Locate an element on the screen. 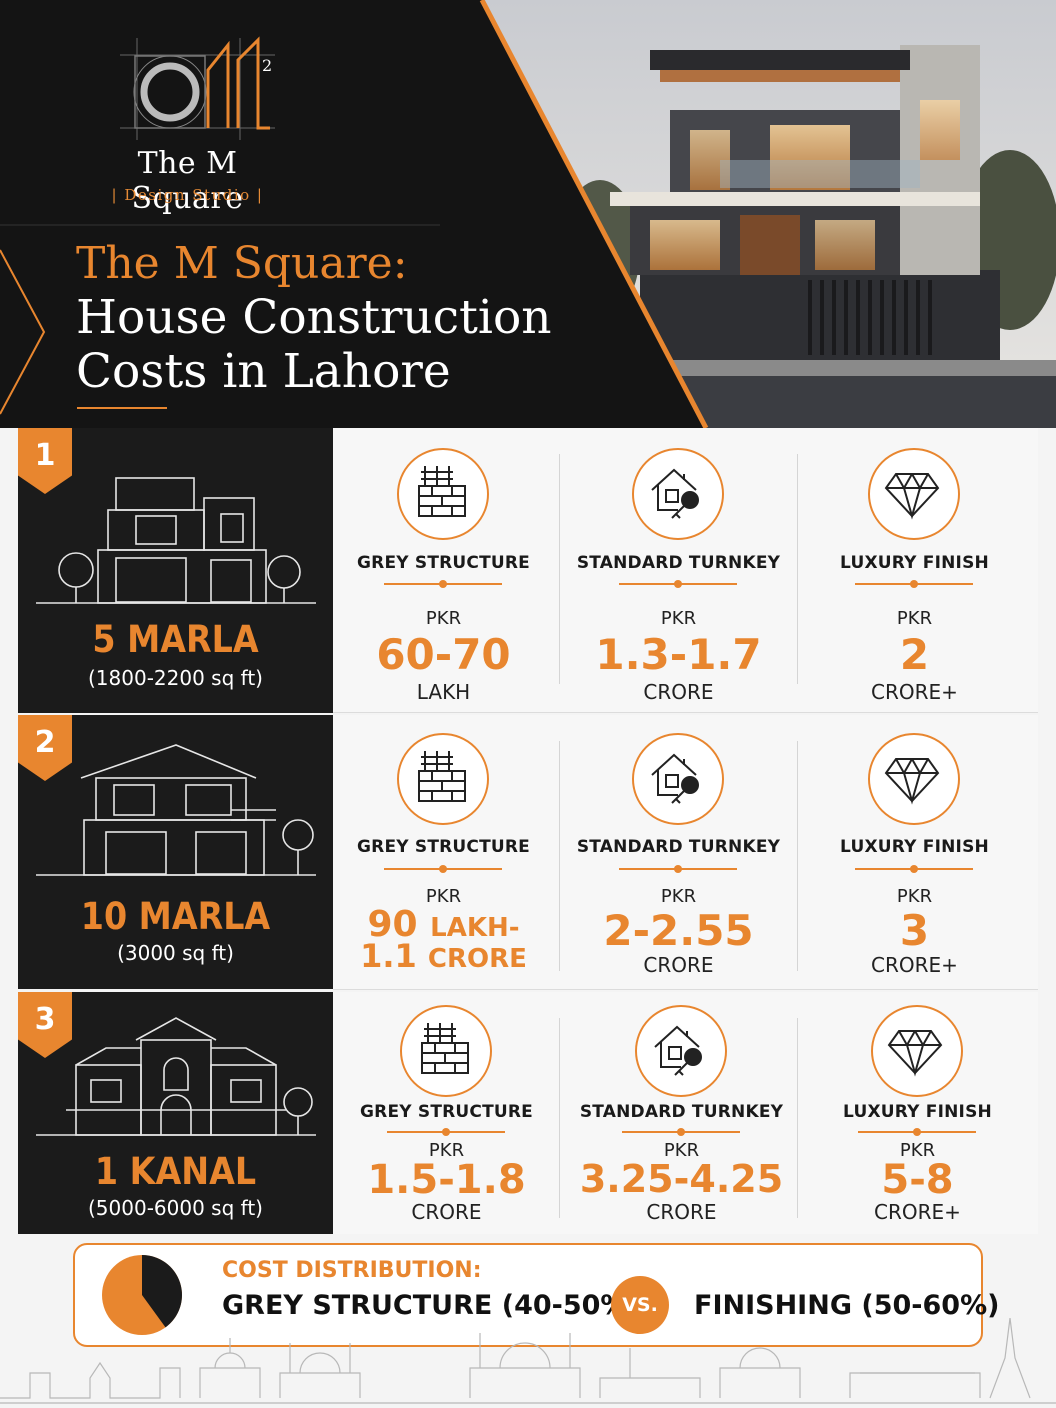 The height and width of the screenshot is (1408, 1056). size-card-10-marla: 2 10 MARLA (3000 sq ft) is located at coordinates (175, 852).